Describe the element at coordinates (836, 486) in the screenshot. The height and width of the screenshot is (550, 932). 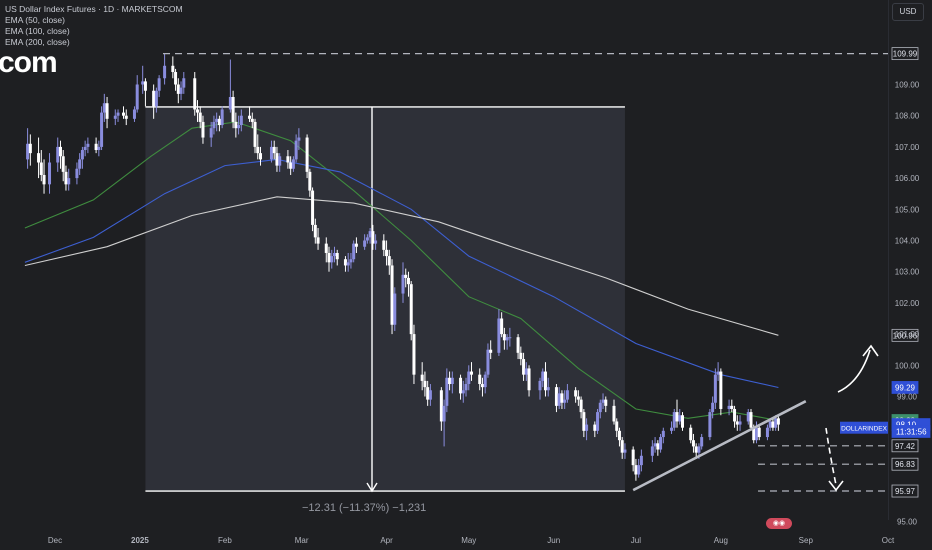
I see `bearish-arrow-head` at that location.